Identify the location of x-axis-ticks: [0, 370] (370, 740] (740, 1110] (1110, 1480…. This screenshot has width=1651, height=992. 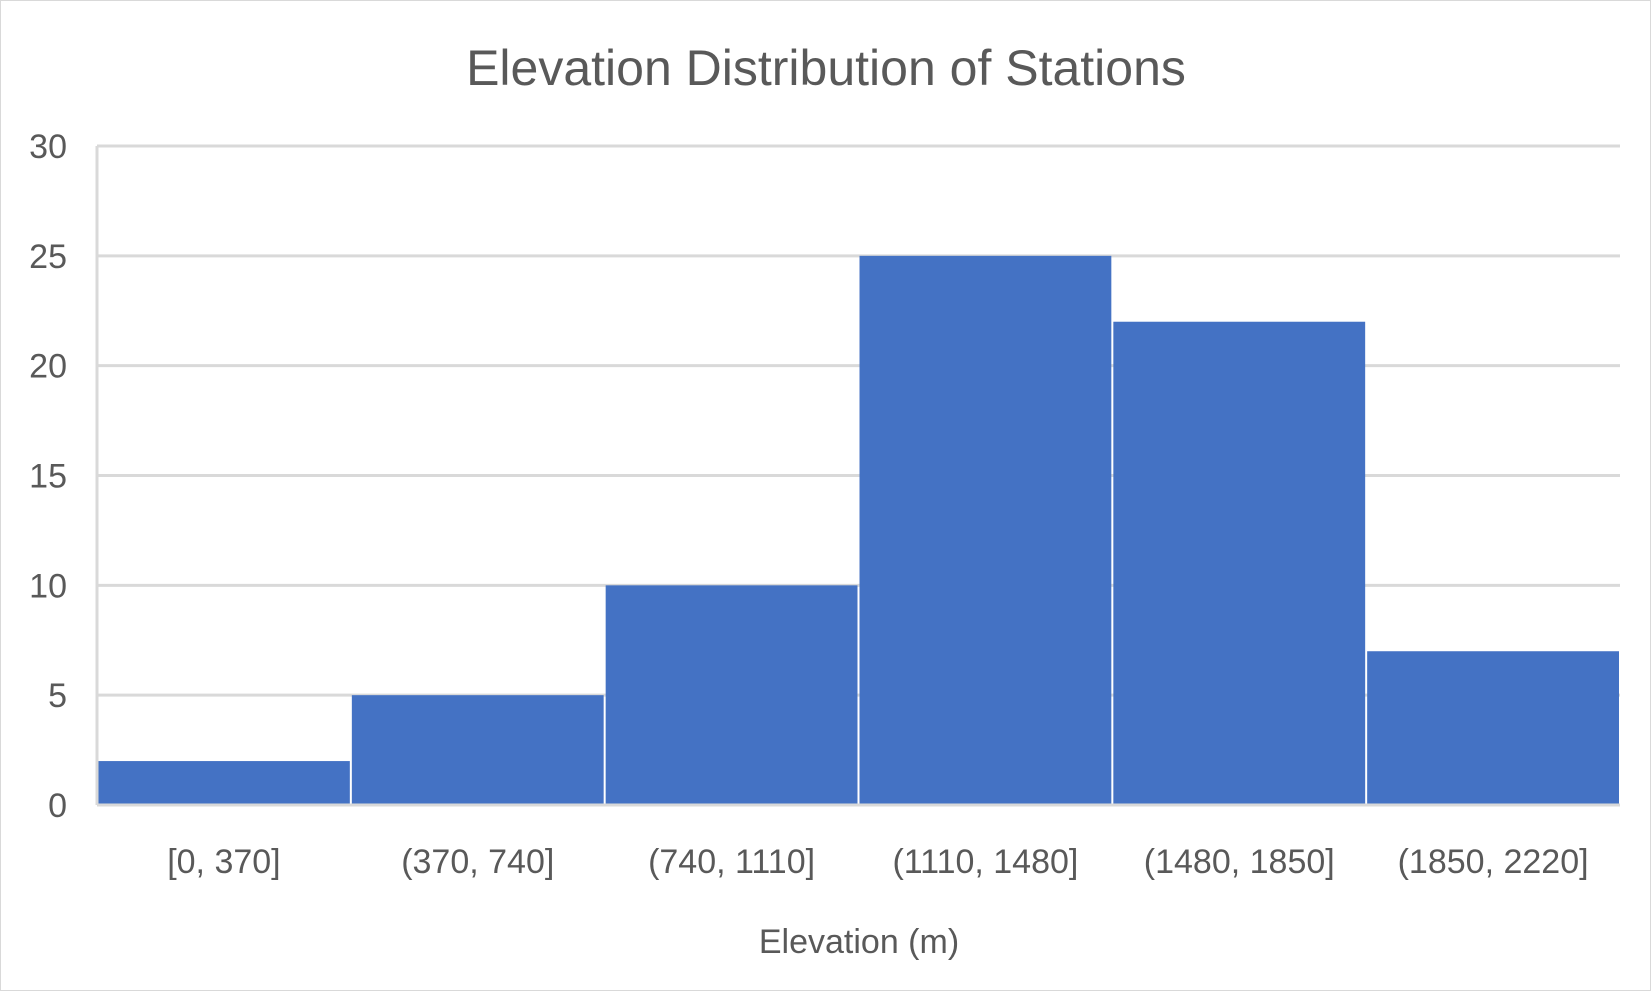
(877, 862).